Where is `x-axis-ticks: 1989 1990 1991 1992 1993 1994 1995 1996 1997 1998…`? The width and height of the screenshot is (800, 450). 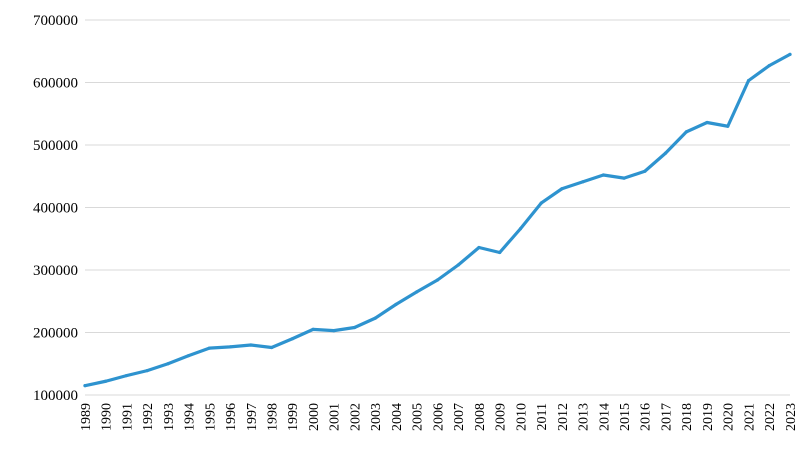 x-axis-ticks: 1989 1990 1991 1992 1993 1994 1995 1996 1997 1998… is located at coordinates (439, 417).